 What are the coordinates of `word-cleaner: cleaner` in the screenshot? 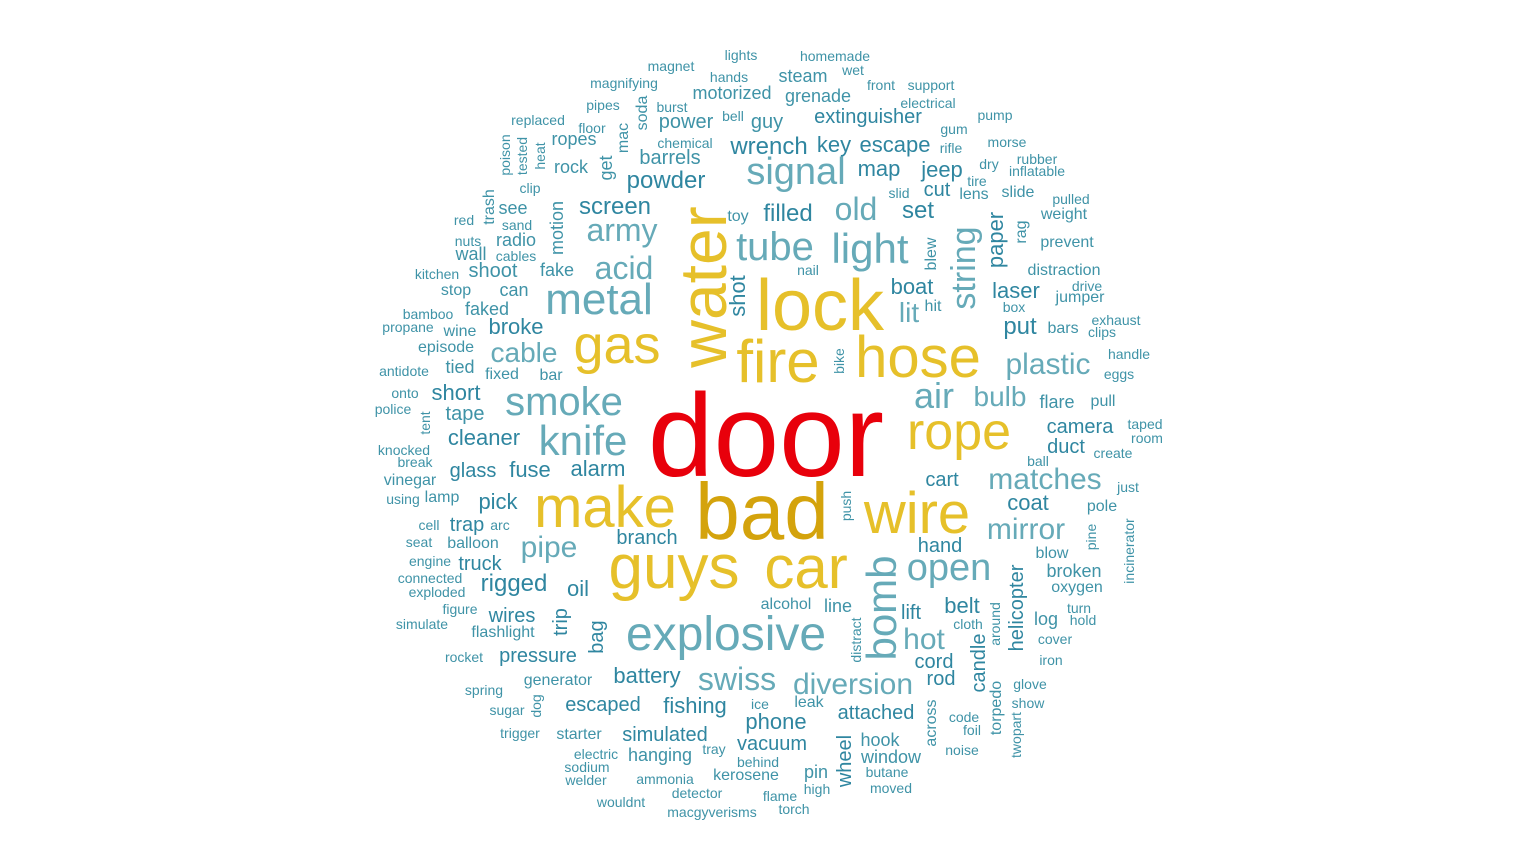 It's located at (484, 437).